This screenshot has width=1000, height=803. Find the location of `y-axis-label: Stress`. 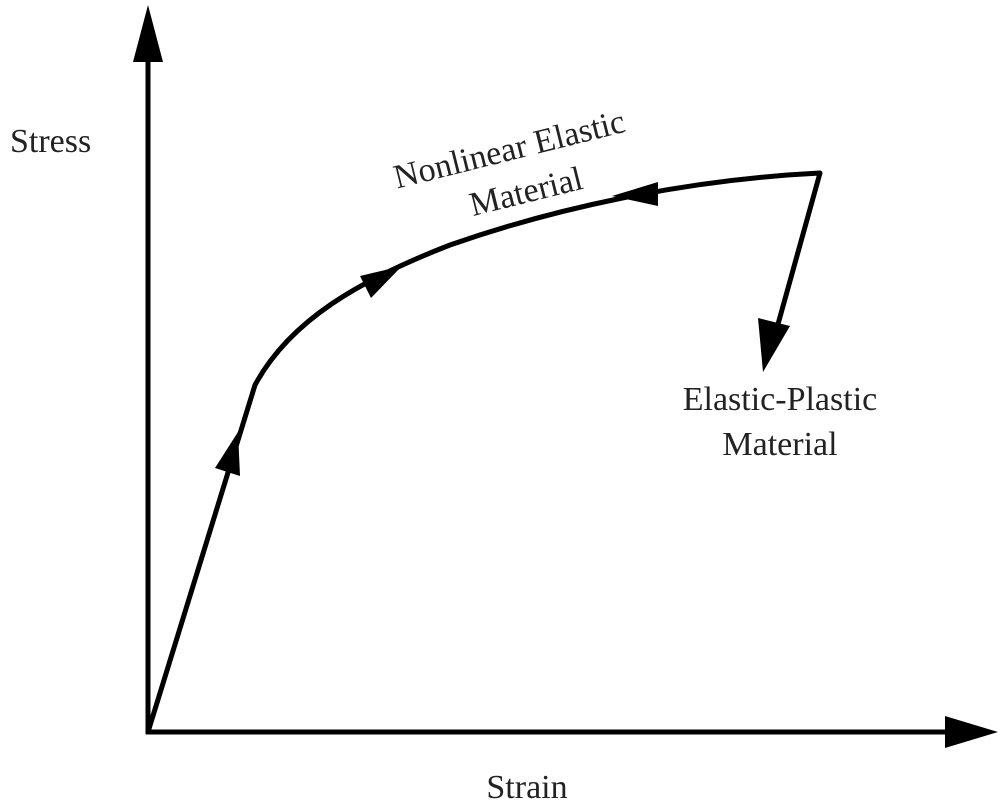

y-axis-label: Stress is located at coordinates (50, 141).